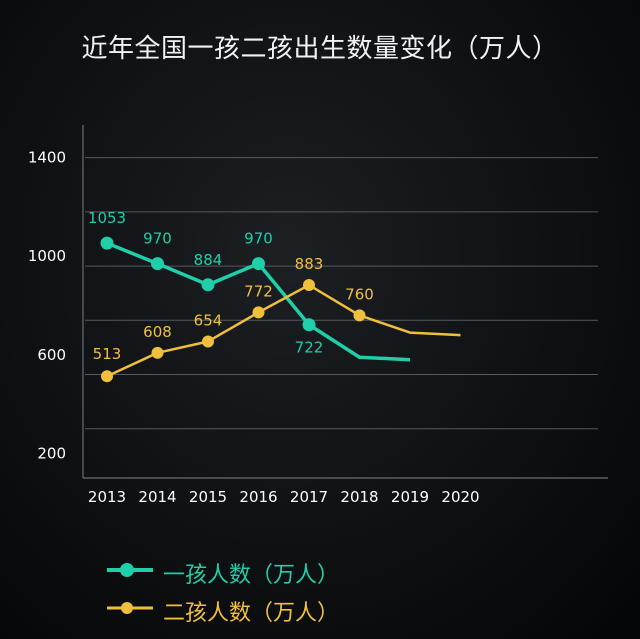 This screenshot has height=639, width=640. I want to click on x-tick-label: 2019, so click(410, 497).